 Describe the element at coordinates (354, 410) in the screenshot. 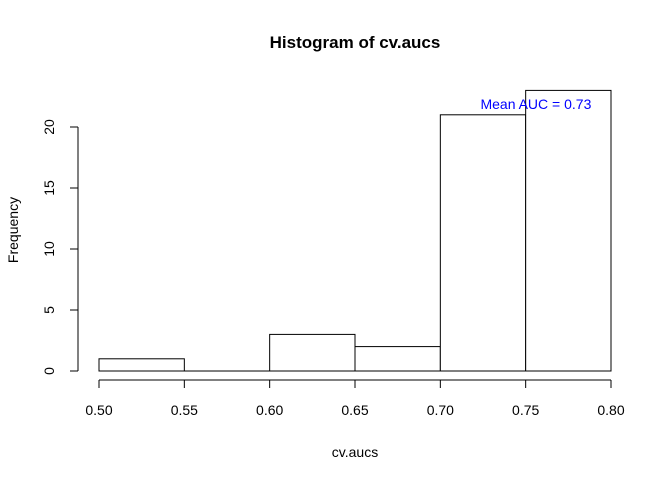

I see `x-tick-label-3: 0.65` at that location.